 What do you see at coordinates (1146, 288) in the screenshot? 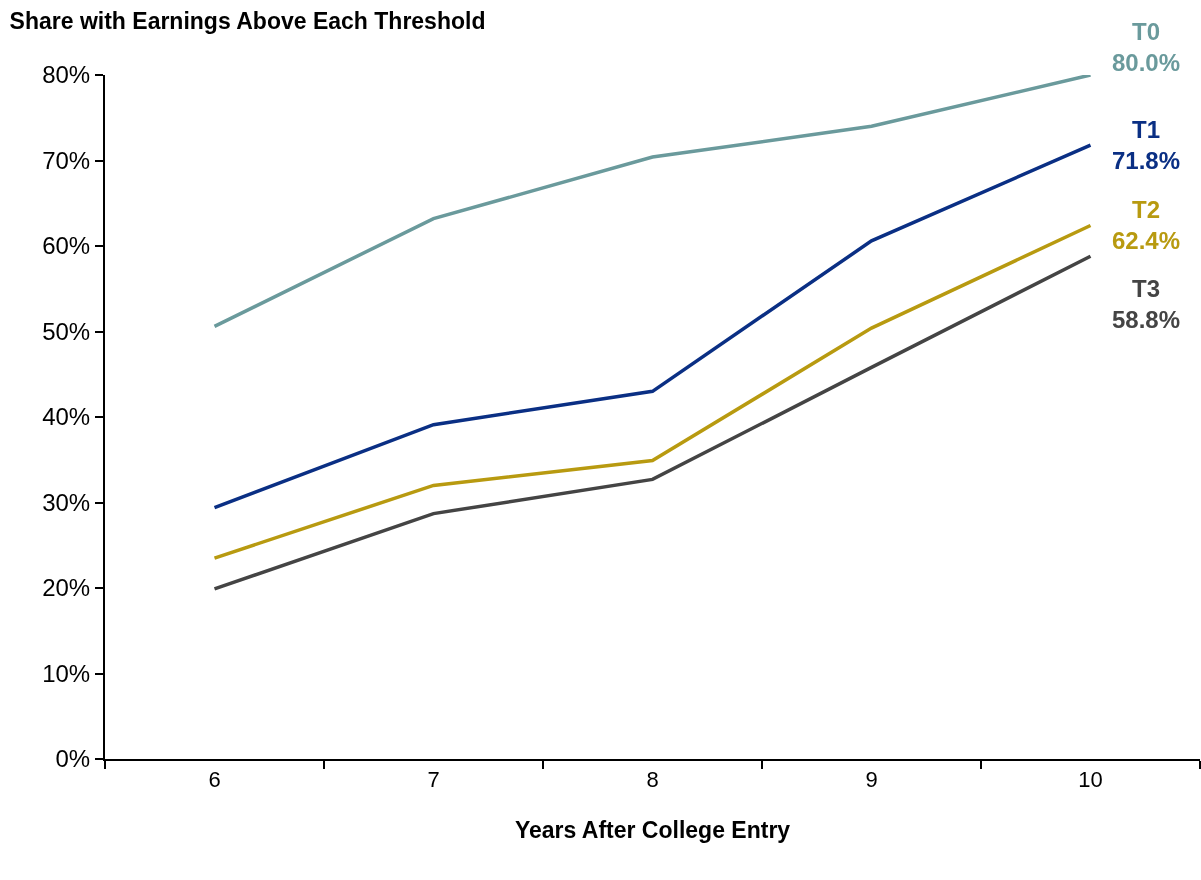
I see `series-label: T3` at bounding box center [1146, 288].